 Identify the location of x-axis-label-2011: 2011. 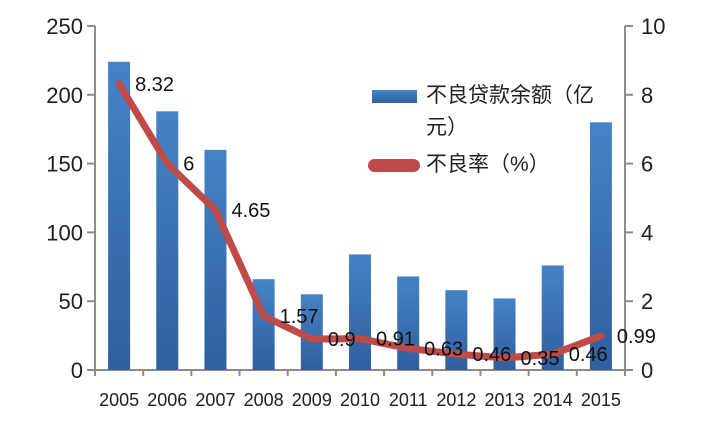
(408, 400).